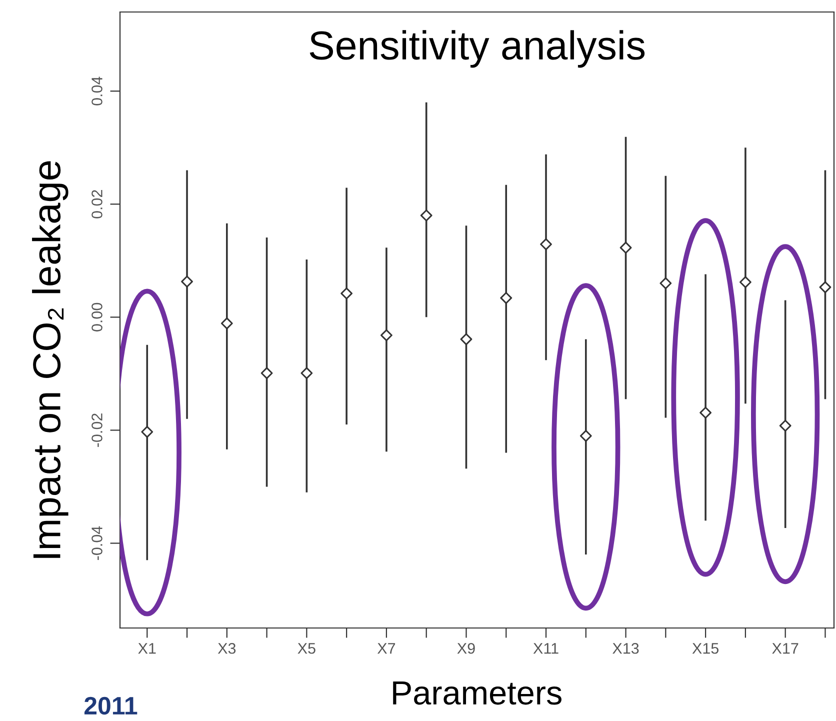 The height and width of the screenshot is (721, 836). What do you see at coordinates (97, 317) in the screenshot?
I see `y-tick-label: 0.00` at bounding box center [97, 317].